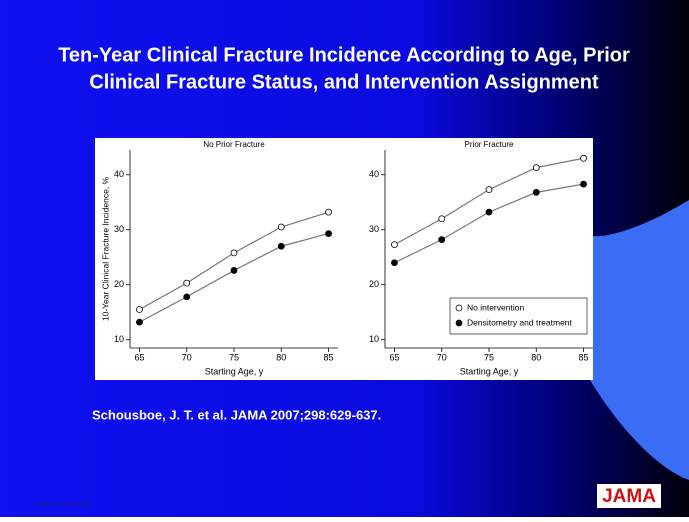 This screenshot has height=522, width=689. What do you see at coordinates (520, 322) in the screenshot?
I see `legend-label: Densitometry and treatment` at bounding box center [520, 322].